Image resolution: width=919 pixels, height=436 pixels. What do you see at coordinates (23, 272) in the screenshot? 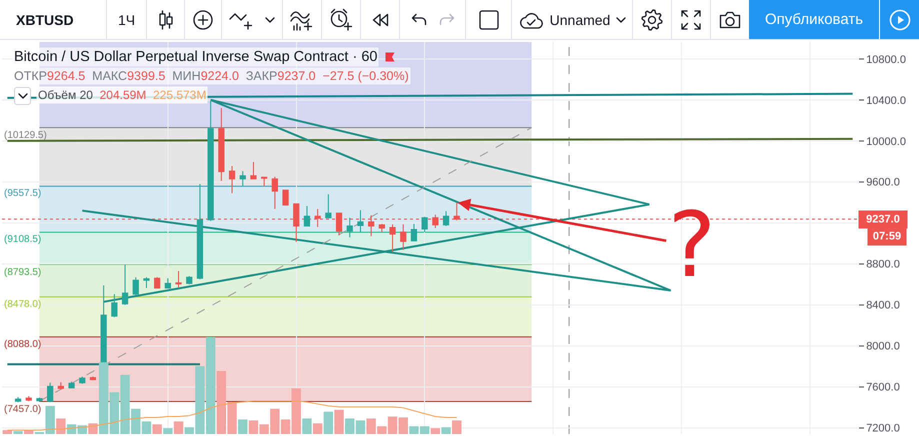
I see `ref-line-label: (8793.5)` at bounding box center [23, 272].